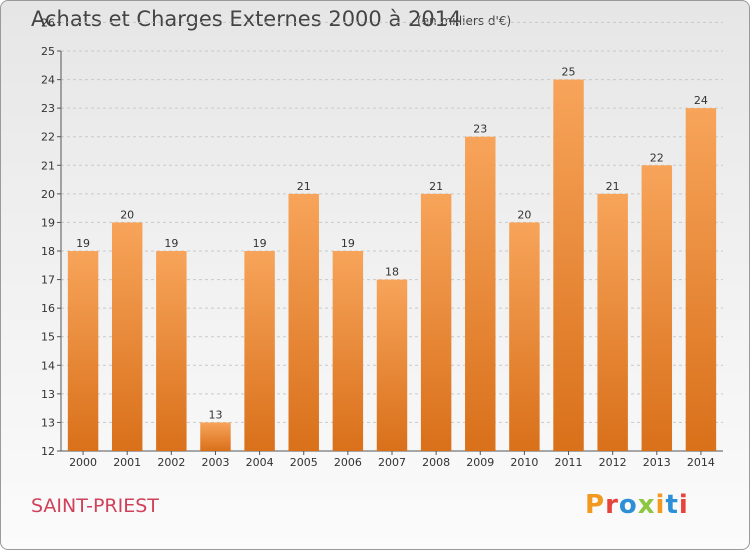 This screenshot has width=750, height=550. Describe the element at coordinates (613, 462) in the screenshot. I see `x-tick-label: 2012` at that location.